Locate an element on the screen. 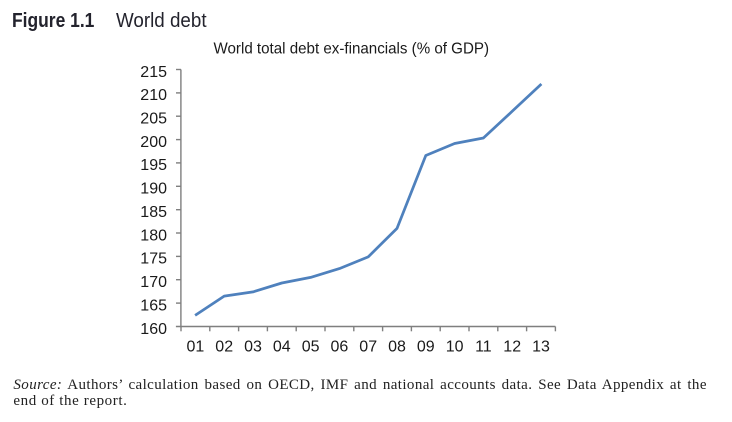  svg-text: 215 is located at coordinates (153, 72).